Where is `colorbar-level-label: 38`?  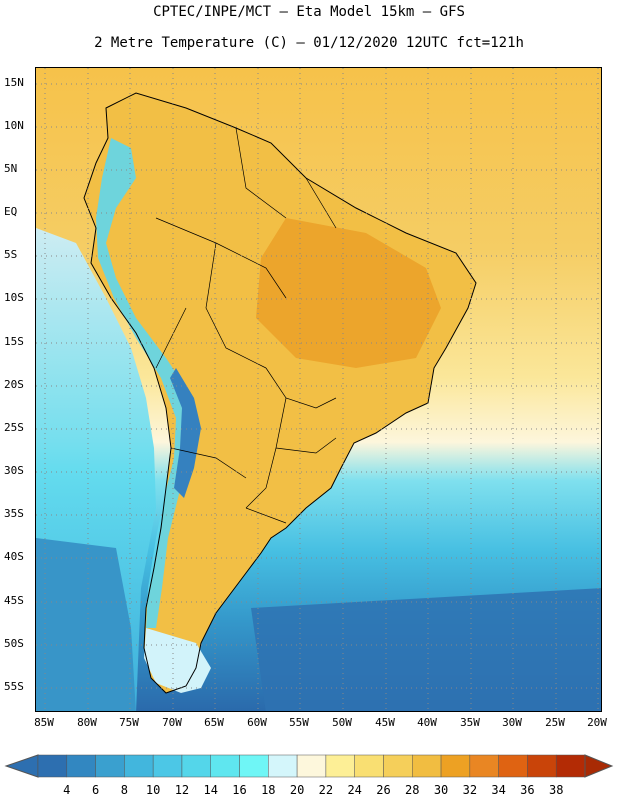 colorbar-level-label: 38 is located at coordinates (556, 790).